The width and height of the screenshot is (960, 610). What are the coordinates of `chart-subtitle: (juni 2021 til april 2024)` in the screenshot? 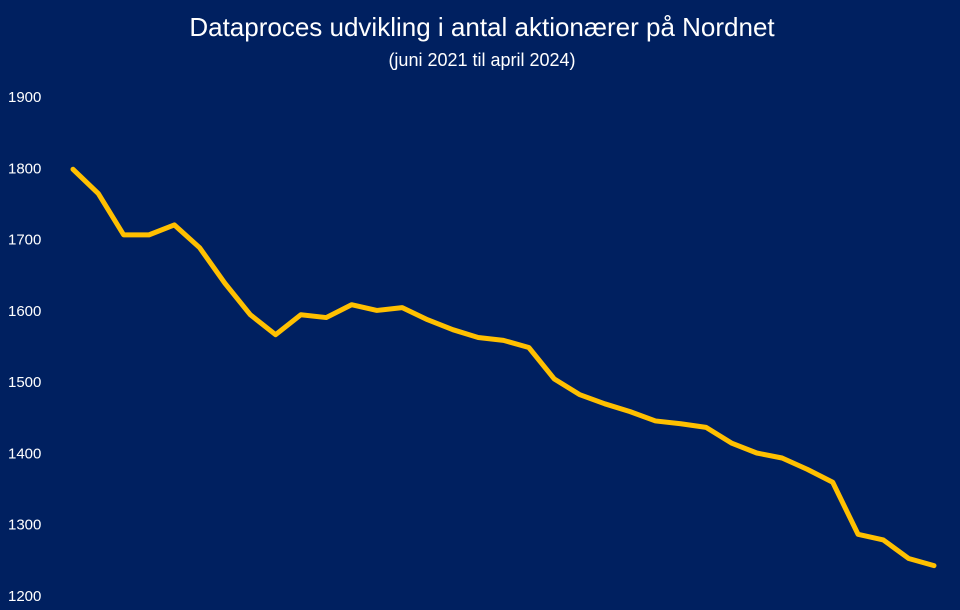 It's located at (481, 60).